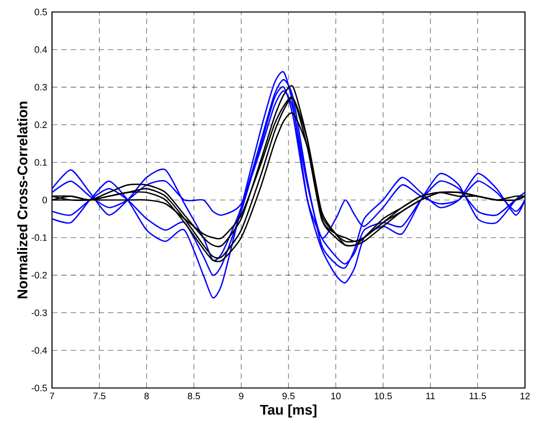 This screenshot has height=423, width=535. Describe the element at coordinates (430, 396) in the screenshot. I see `x-tick-label: 11` at that location.